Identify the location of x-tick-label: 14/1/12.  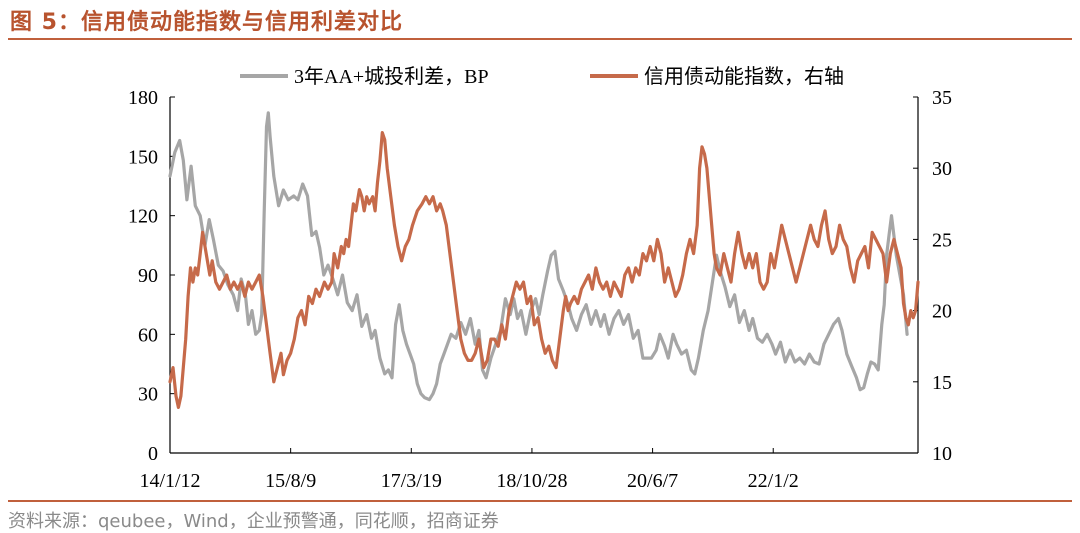
(169, 481).